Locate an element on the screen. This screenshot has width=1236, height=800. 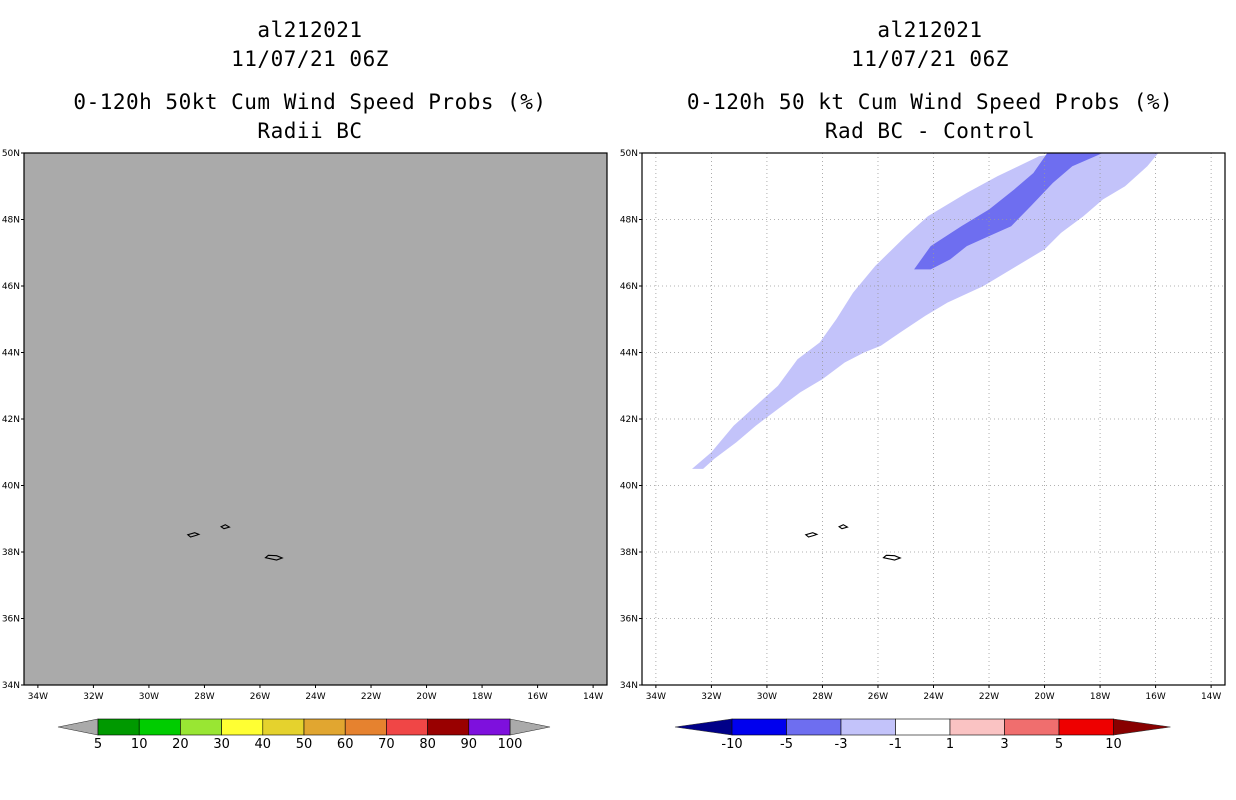
left-colorbar-high-end is located at coordinates (530, 727).